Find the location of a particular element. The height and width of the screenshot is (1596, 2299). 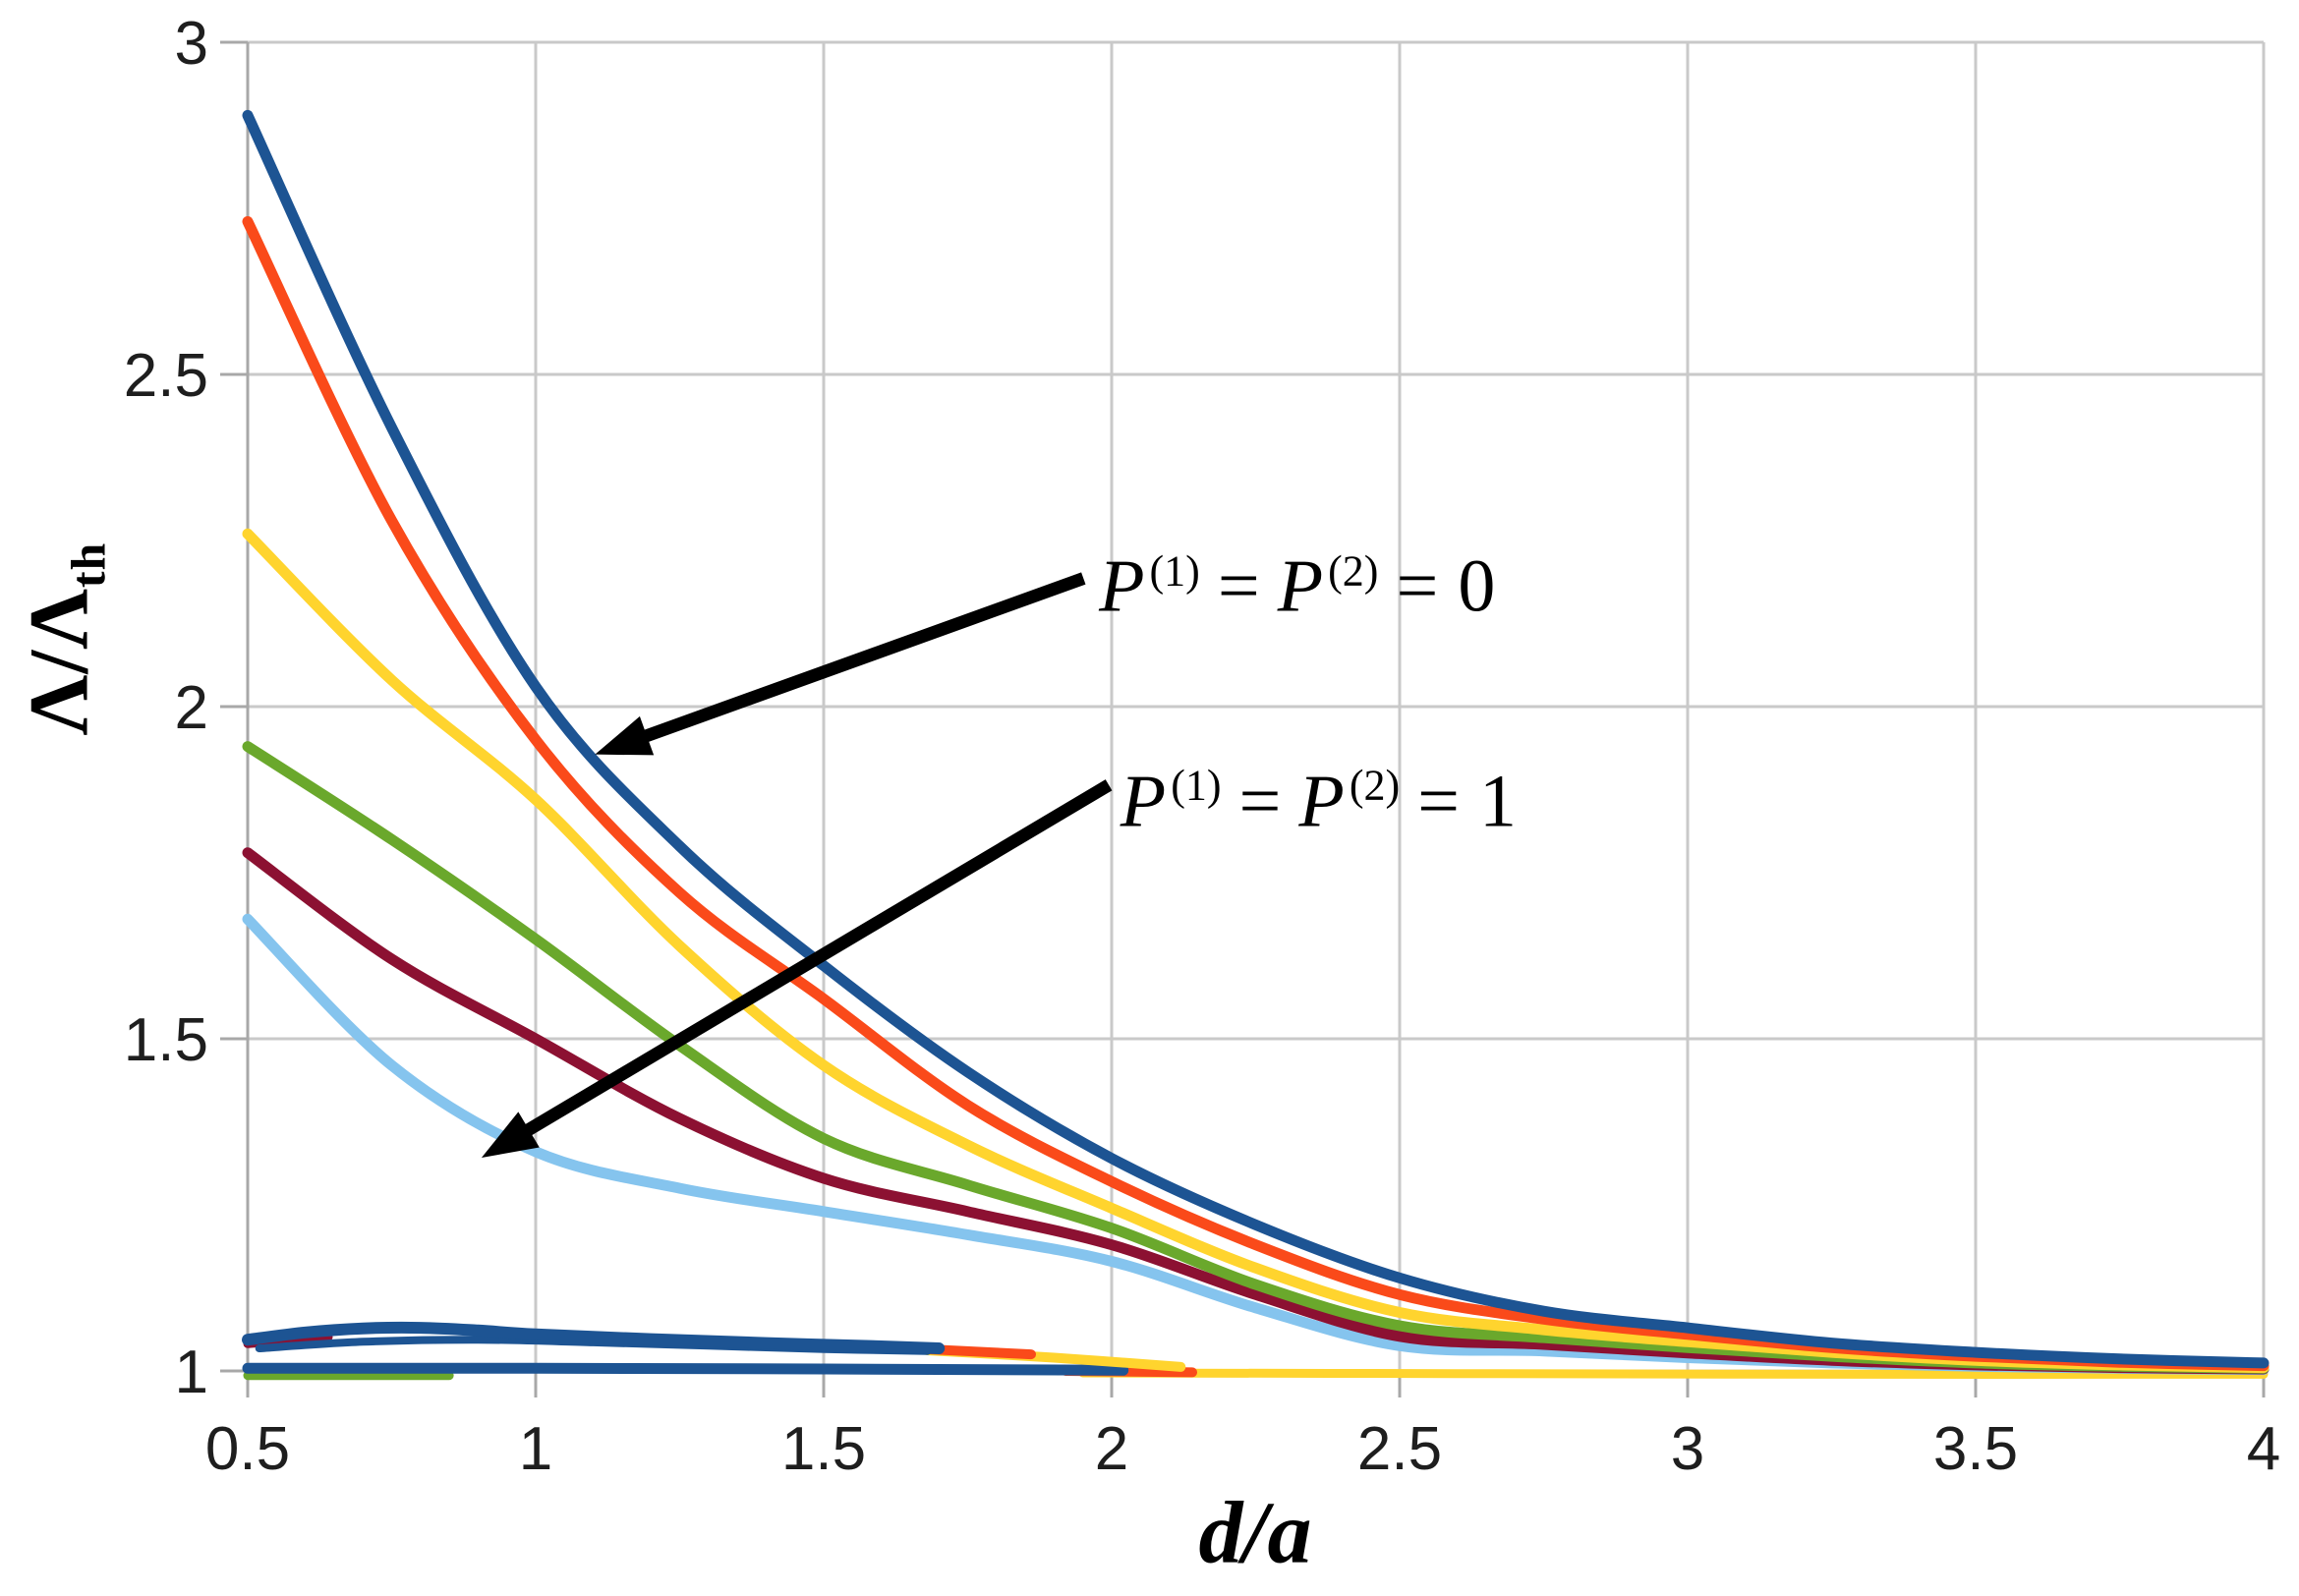

curve-p1-baseline-blue is located at coordinates (686, 1369).